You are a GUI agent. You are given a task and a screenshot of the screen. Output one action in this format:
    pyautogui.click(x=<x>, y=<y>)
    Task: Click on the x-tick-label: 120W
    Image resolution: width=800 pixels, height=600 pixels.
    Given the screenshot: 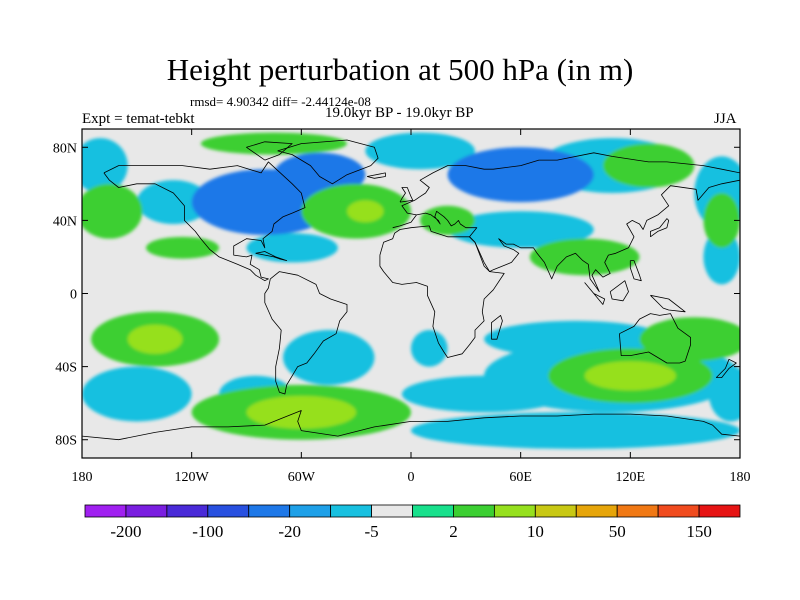 What is the action you would take?
    pyautogui.click(x=192, y=477)
    